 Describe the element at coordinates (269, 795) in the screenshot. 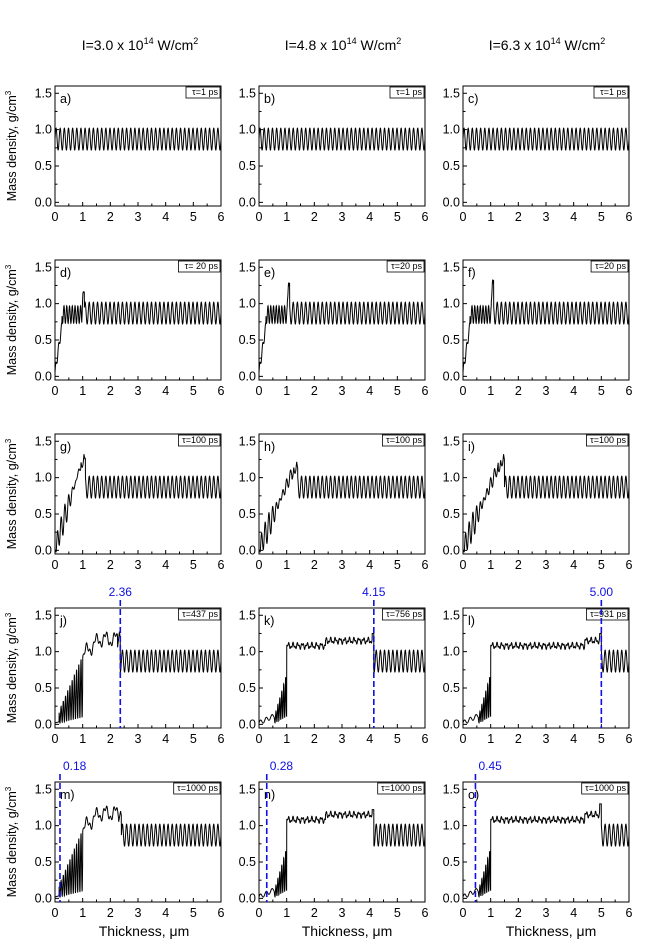

I see `panel-label: n)` at that location.